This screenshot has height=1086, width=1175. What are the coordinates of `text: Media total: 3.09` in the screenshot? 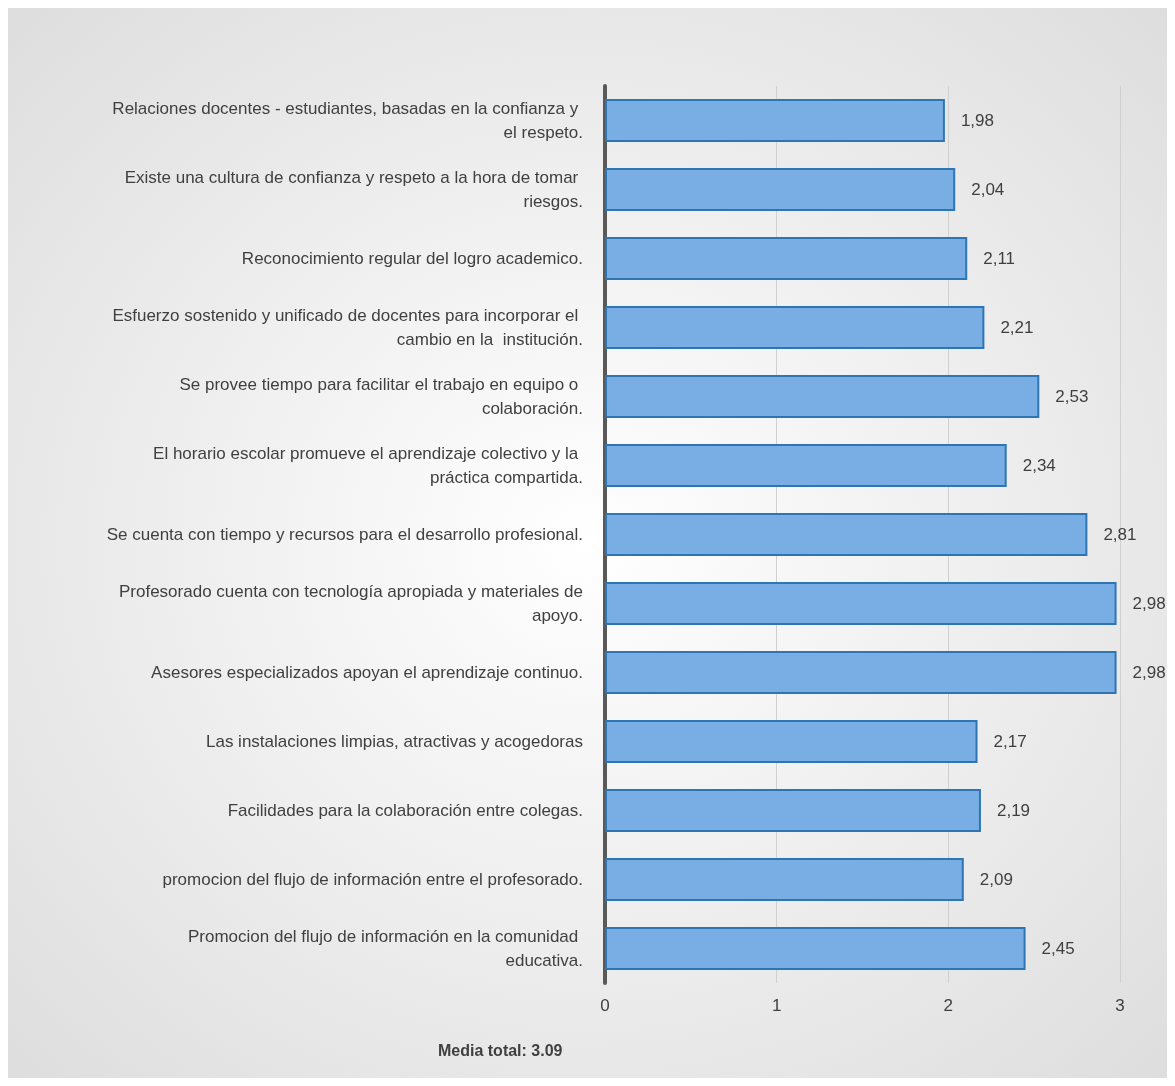 It's located at (500, 1050).